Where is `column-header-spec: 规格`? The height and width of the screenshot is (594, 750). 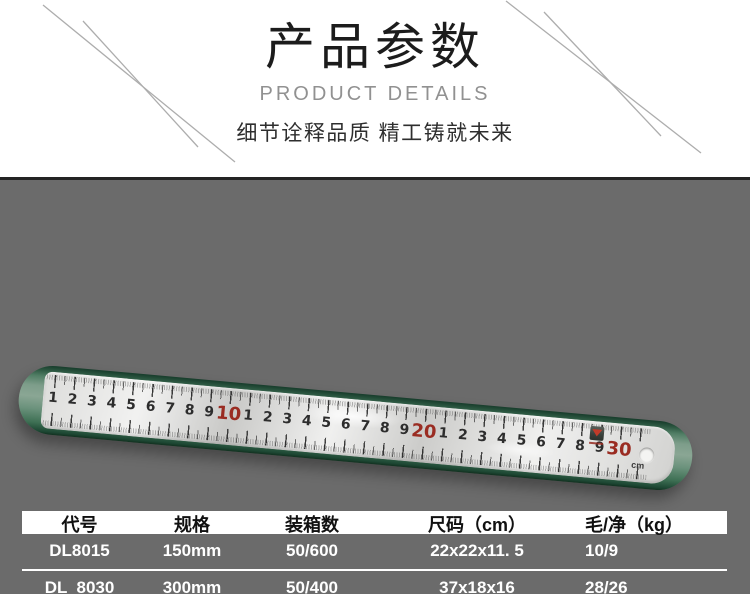
column-header-spec: 规格 is located at coordinates (192, 525).